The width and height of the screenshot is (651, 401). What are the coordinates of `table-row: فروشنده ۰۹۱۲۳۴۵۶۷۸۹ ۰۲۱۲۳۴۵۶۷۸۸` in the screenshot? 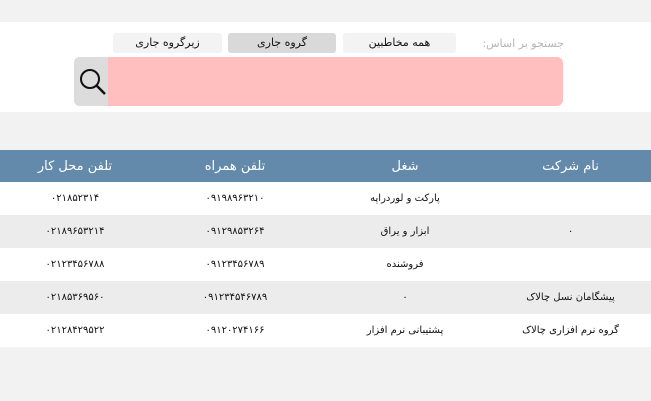 It's located at (325, 264).